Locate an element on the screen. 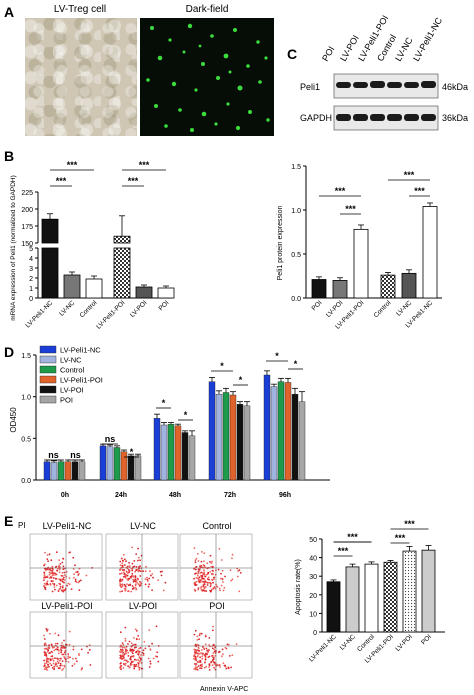  x-tick-label: Control is located at coordinates (89, 309).